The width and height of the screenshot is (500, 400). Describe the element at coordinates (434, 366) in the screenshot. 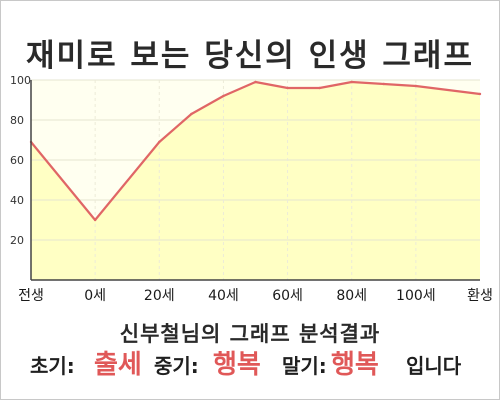

I see `ending-text: 입니다` at that location.